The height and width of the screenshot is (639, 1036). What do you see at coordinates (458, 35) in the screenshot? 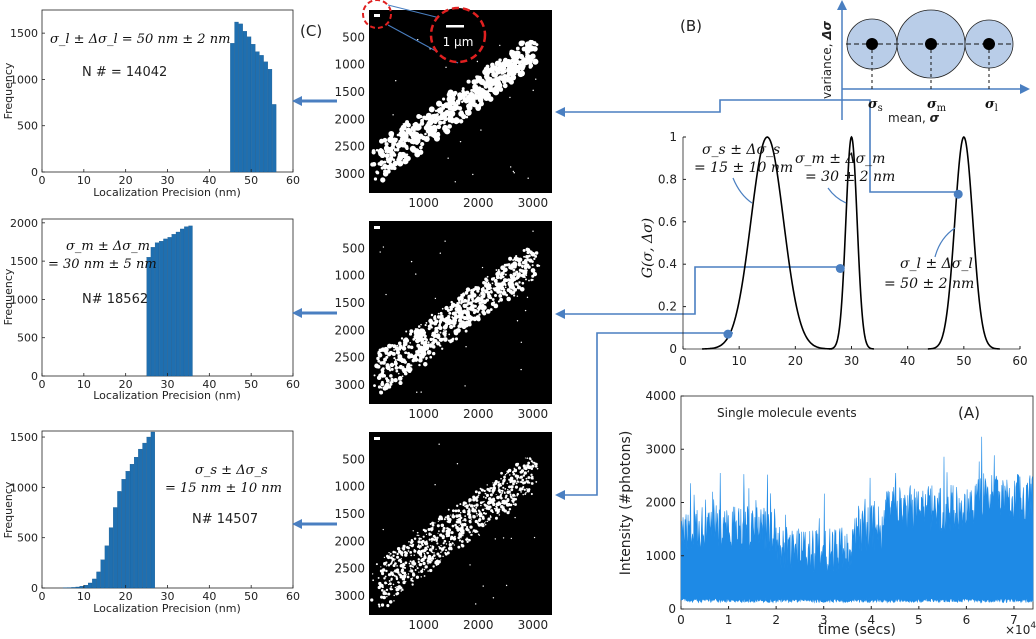
I see `zoom-circle` at bounding box center [458, 35].